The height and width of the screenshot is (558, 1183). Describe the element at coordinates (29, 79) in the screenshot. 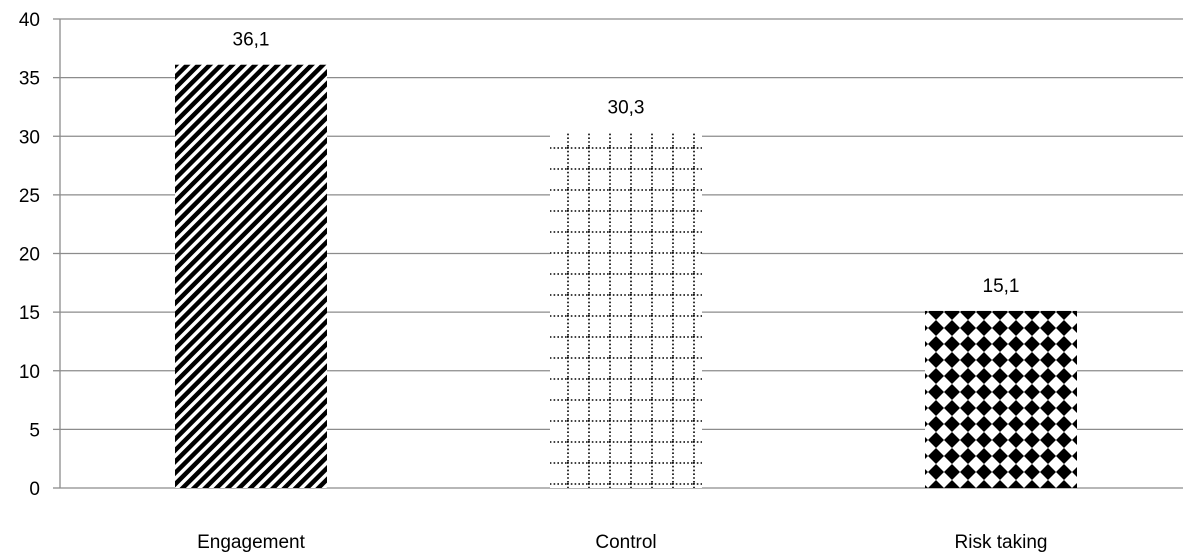

I see `y-tick-label: 35` at that location.